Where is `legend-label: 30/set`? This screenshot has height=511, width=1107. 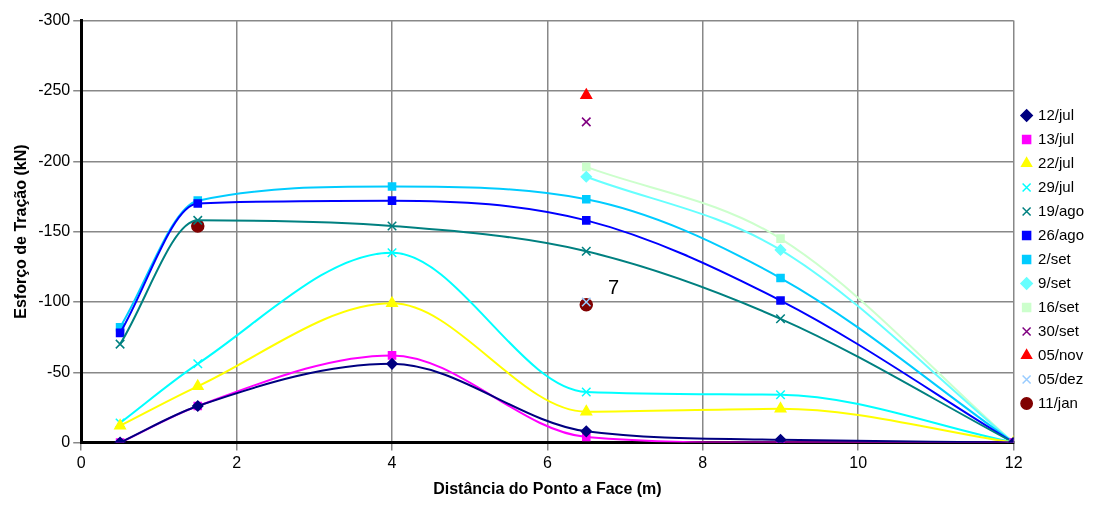
legend-label: 30/set is located at coordinates (1059, 330).